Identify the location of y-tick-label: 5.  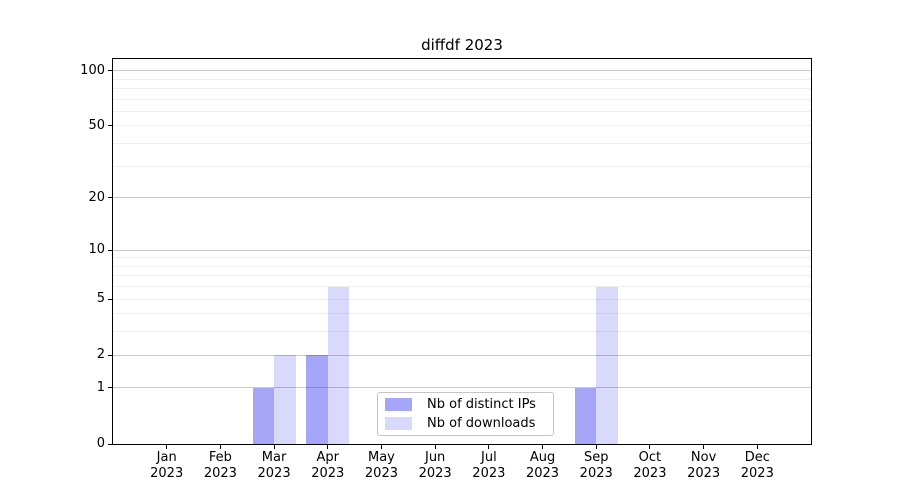
(100, 299).